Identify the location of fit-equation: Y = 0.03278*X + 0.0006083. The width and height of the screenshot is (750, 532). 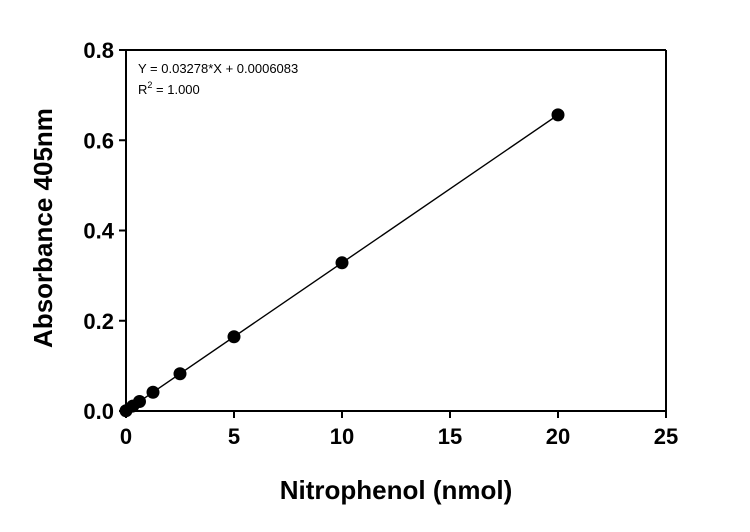
(218, 68).